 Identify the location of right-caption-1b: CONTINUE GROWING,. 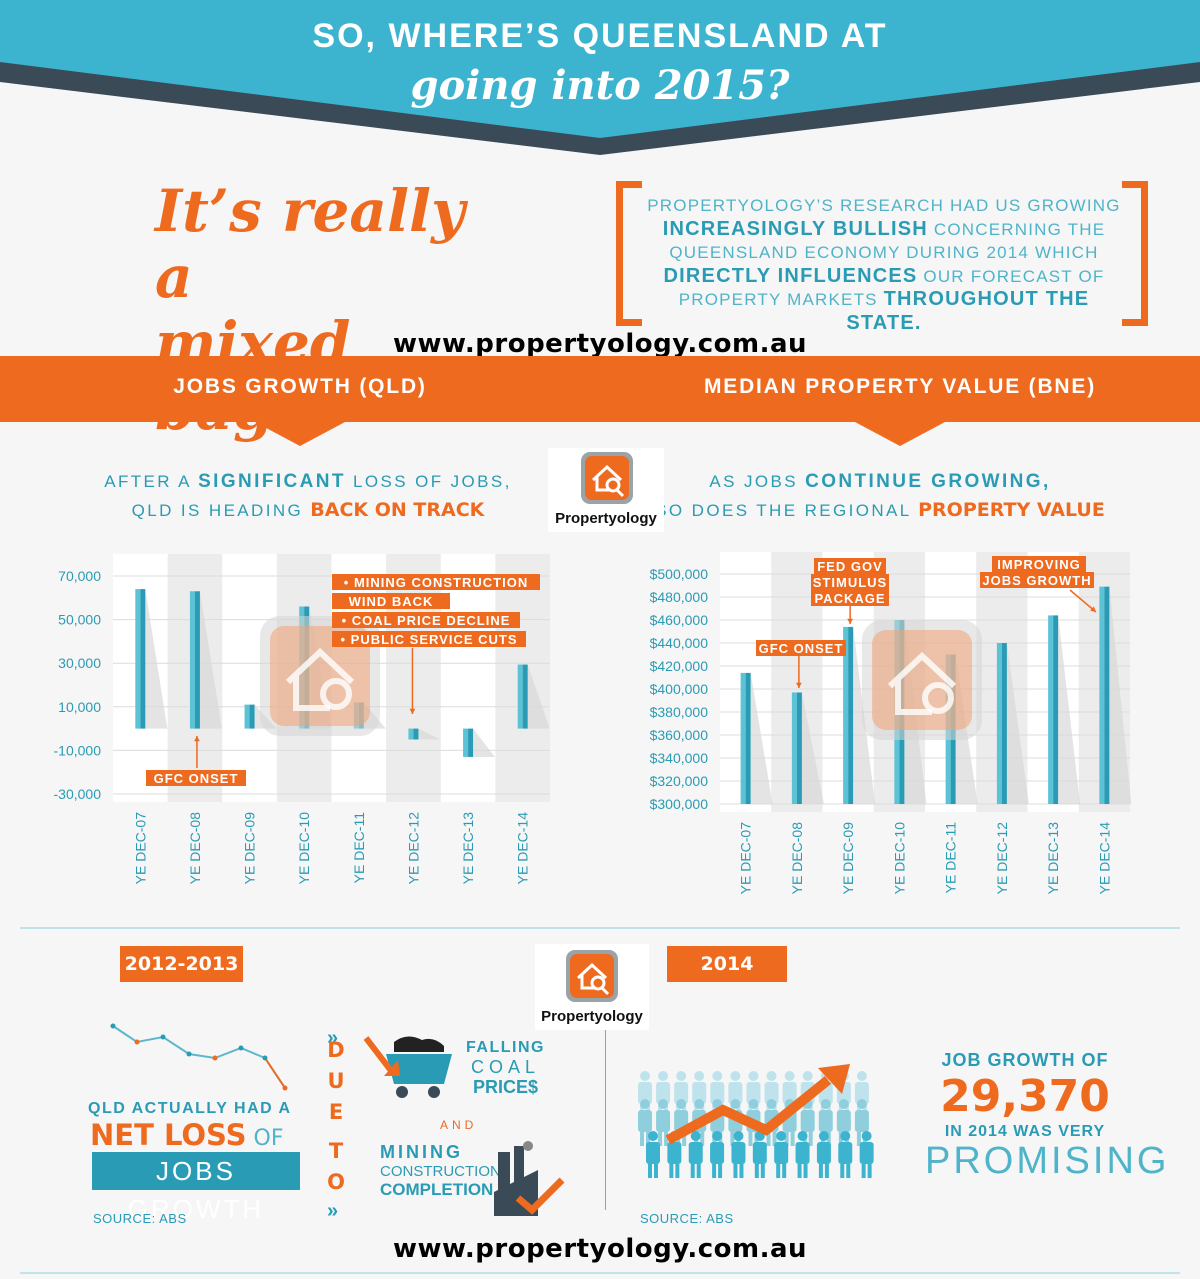
(928, 481).